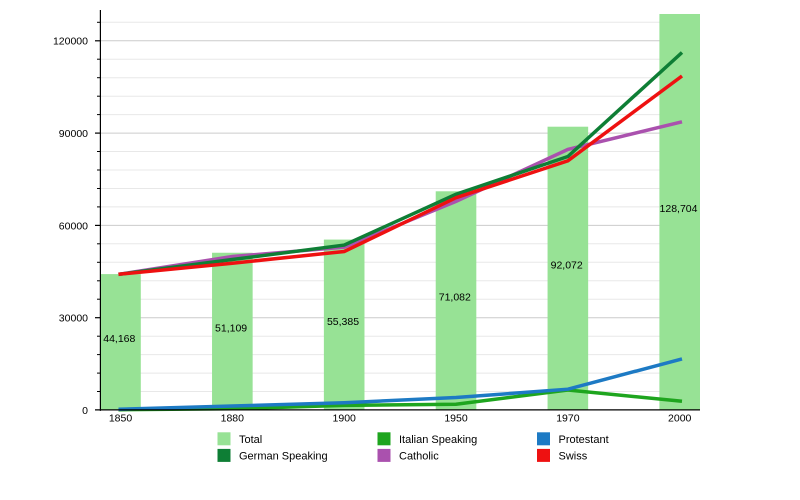 The width and height of the screenshot is (800, 500). I want to click on svg-text: 92,072, so click(567, 265).